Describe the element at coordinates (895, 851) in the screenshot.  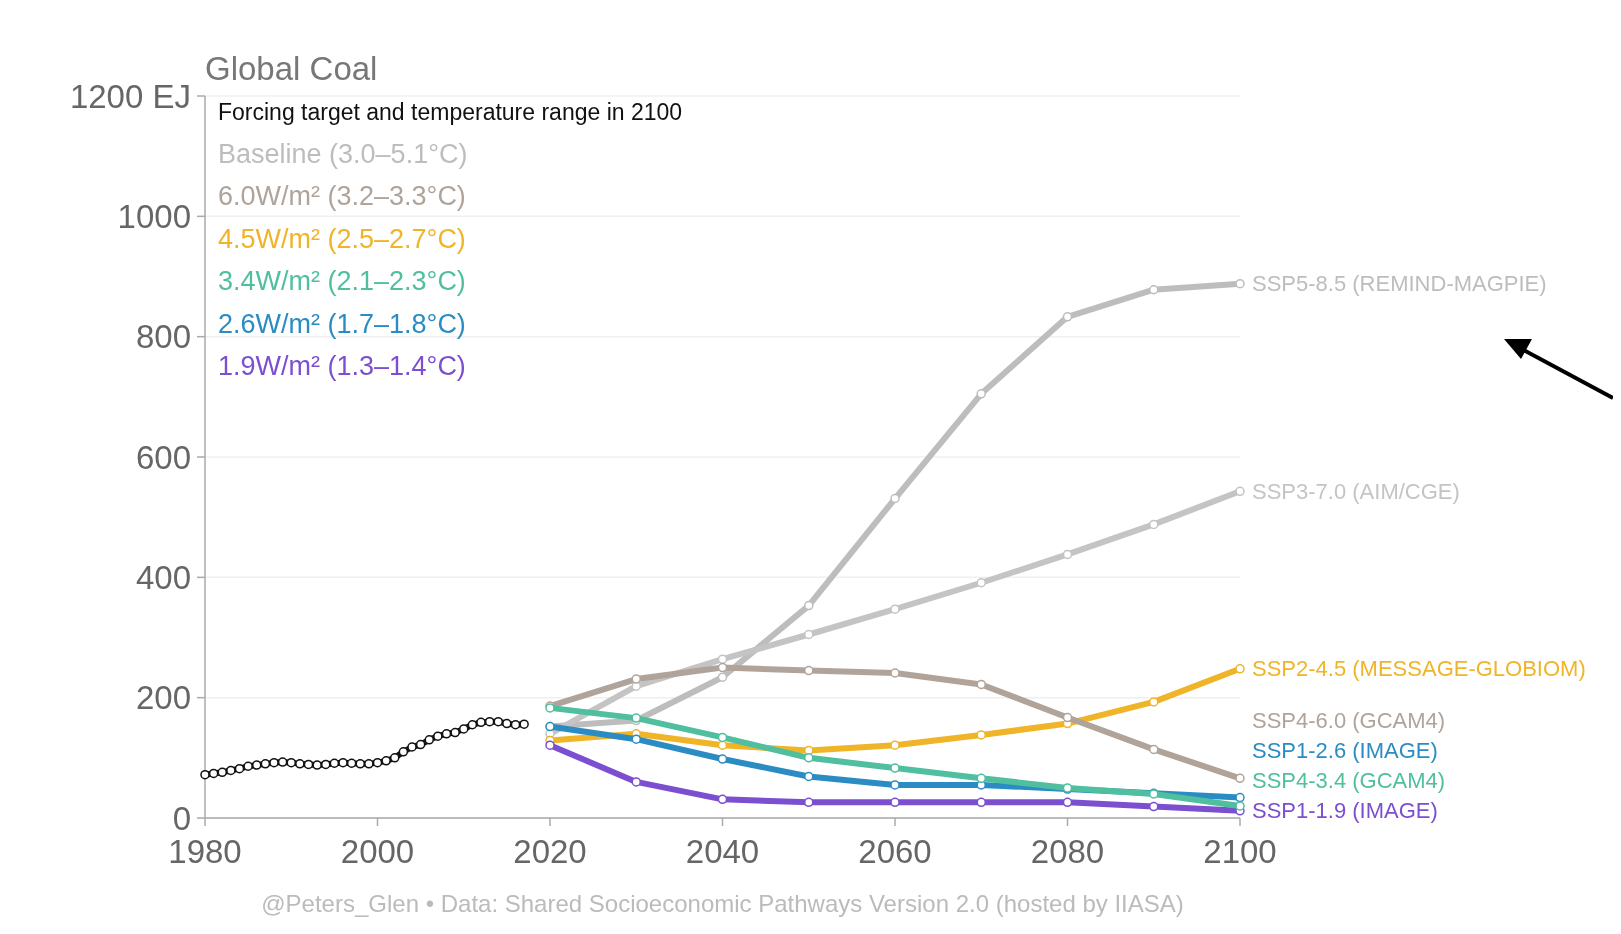
I see `x-tick-label: 2060` at that location.